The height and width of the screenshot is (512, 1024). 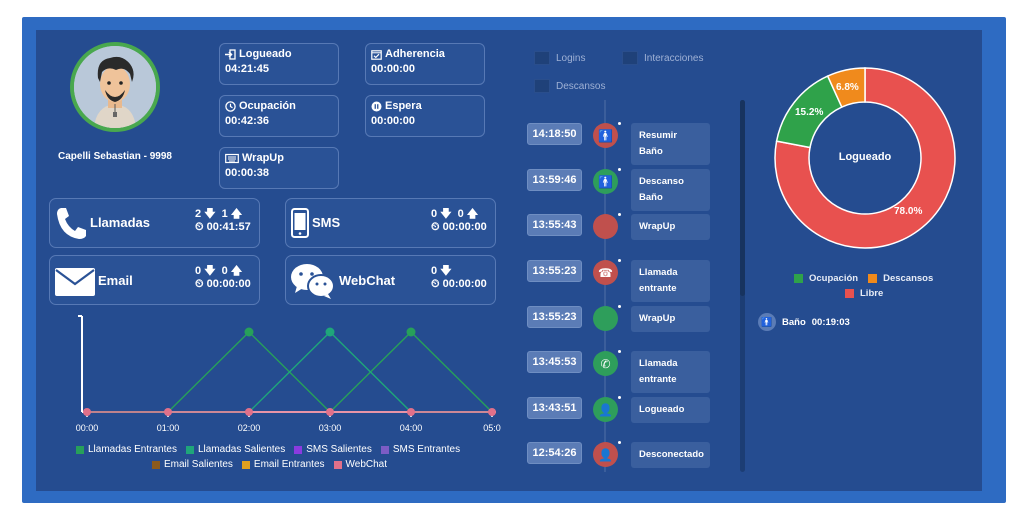 What do you see at coordinates (872, 293) in the screenshot?
I see `legend-label: Libre` at bounding box center [872, 293].